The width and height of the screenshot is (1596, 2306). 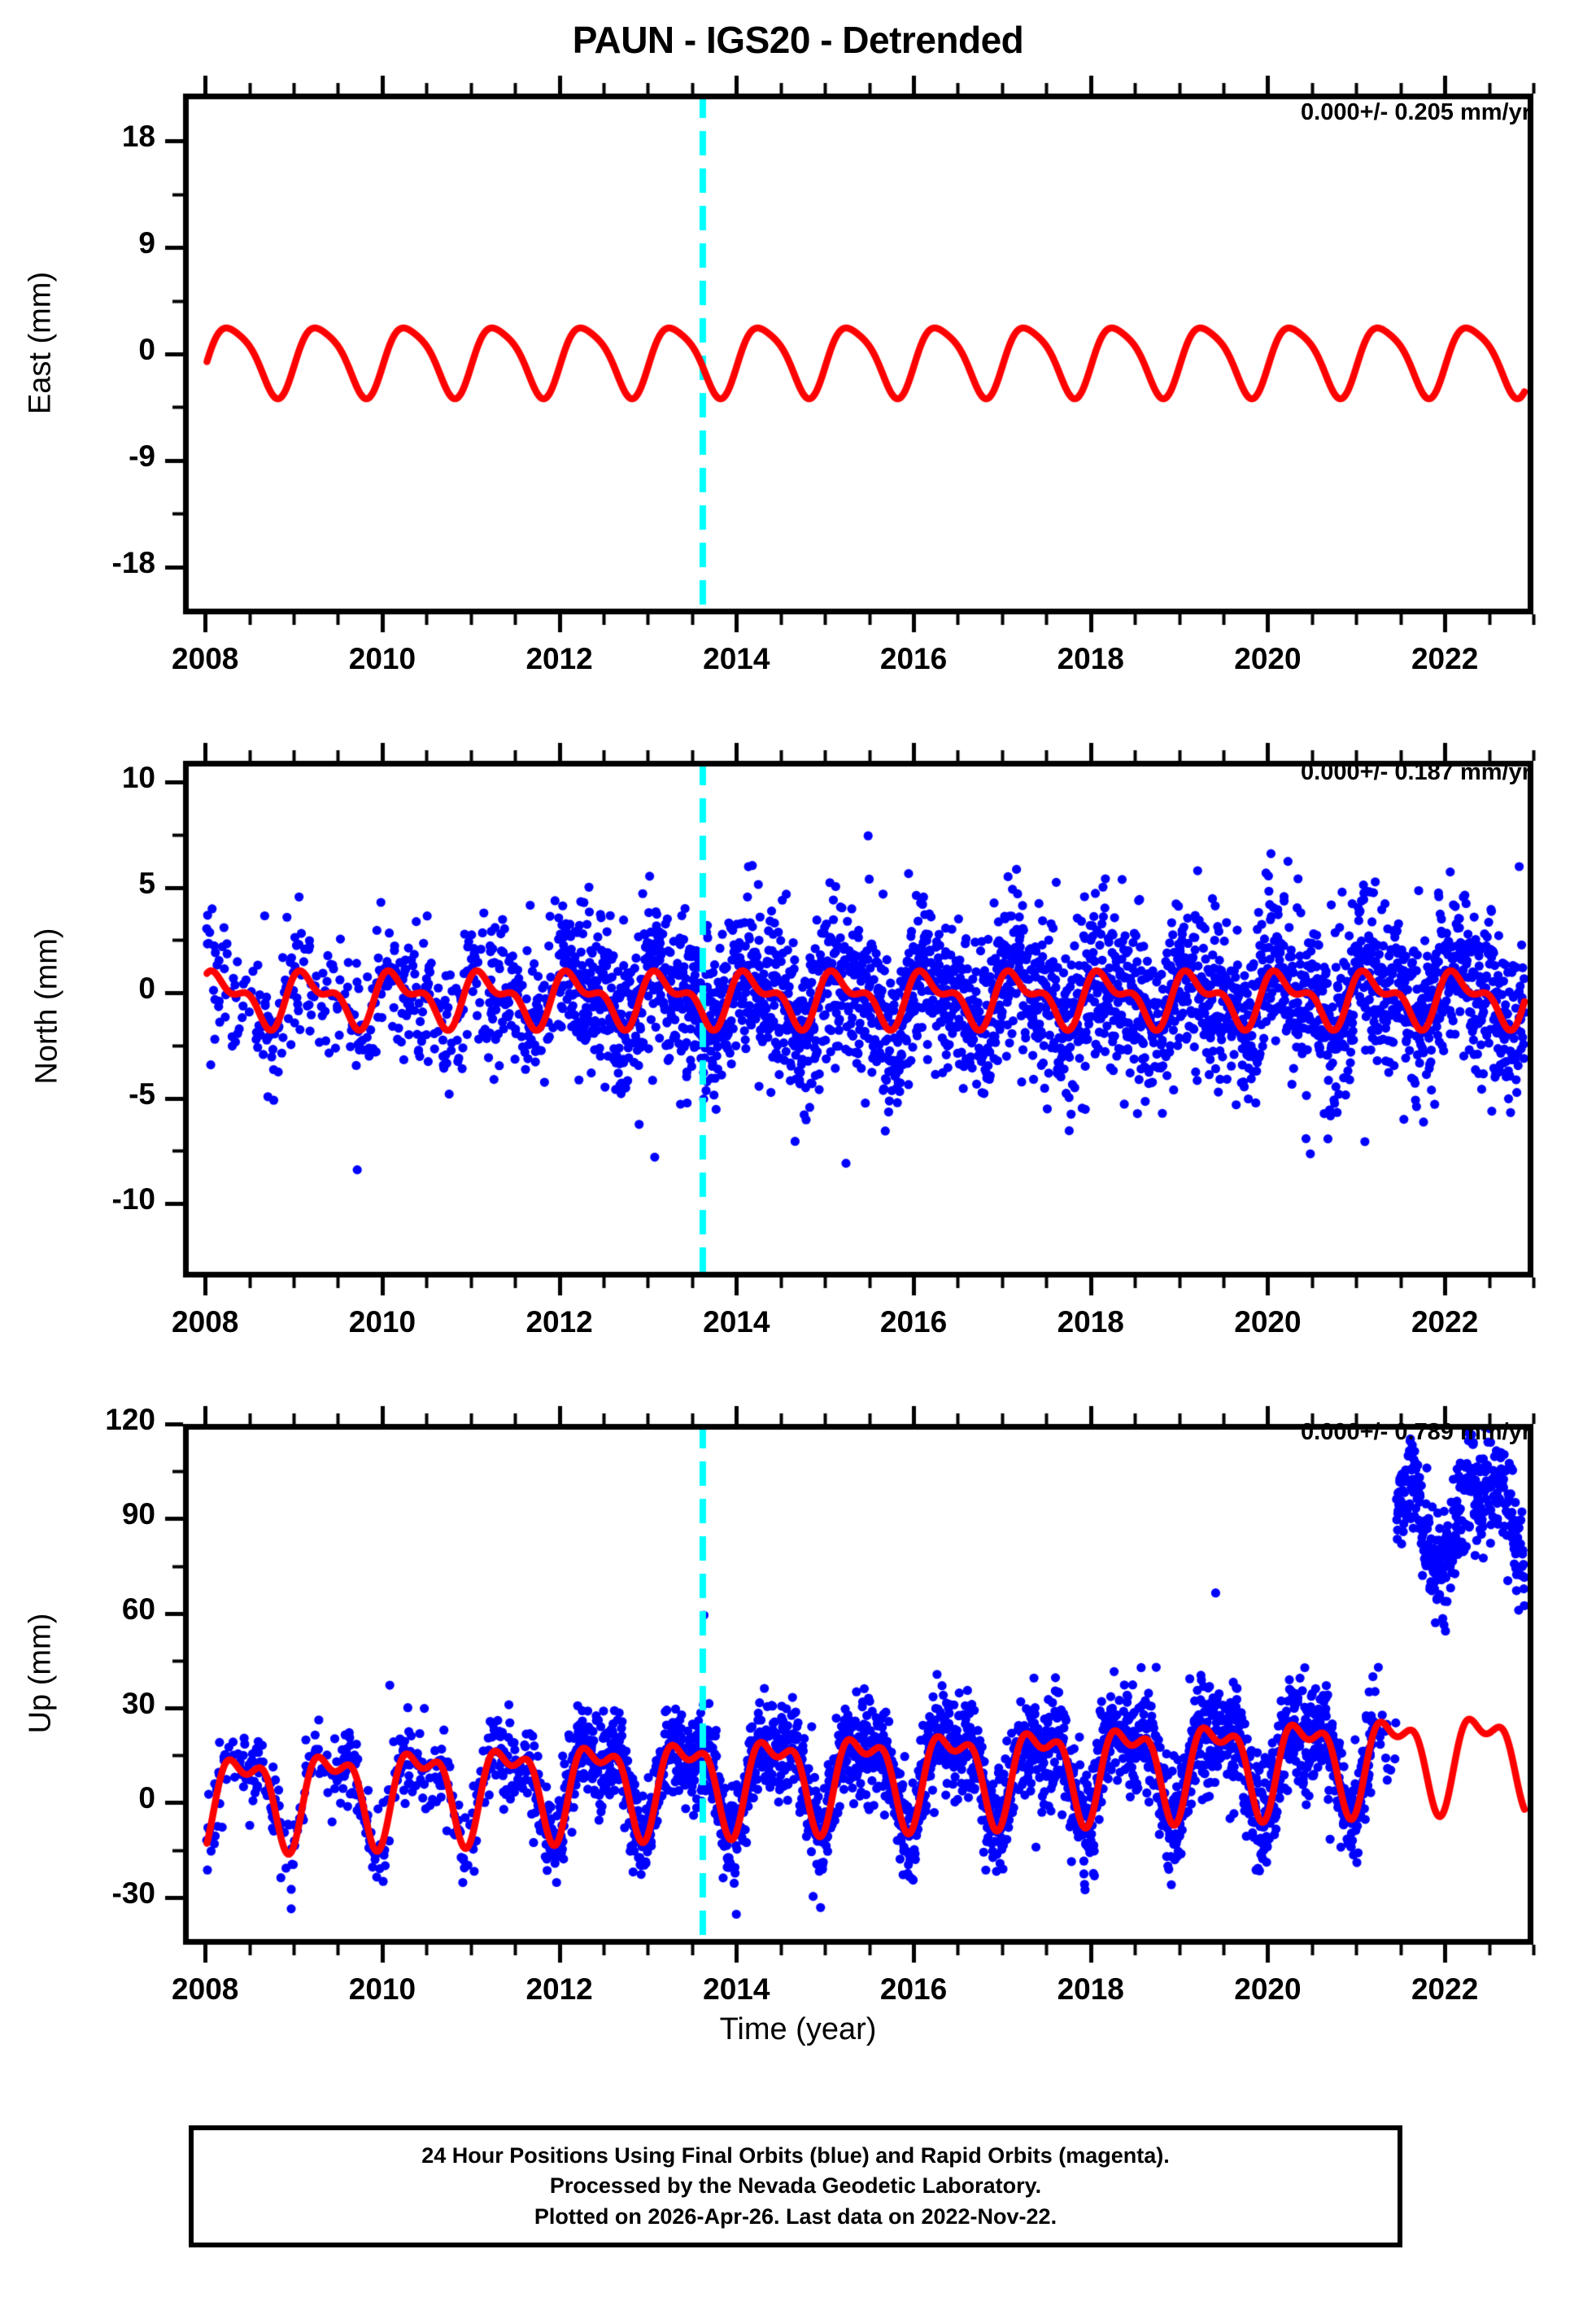 I want to click on up-xtick-label: 2020, so click(x=1268, y=1989).